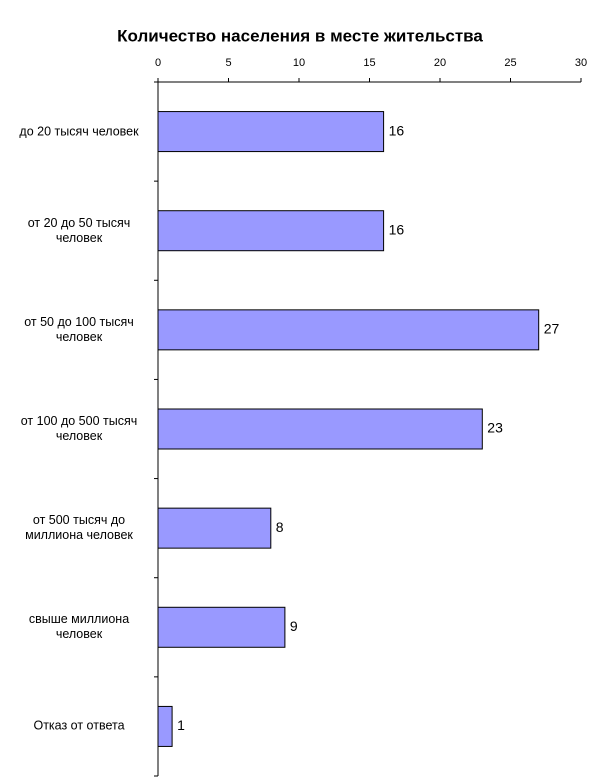 The width and height of the screenshot is (596, 782). I want to click on value-label: 23, so click(495, 428).